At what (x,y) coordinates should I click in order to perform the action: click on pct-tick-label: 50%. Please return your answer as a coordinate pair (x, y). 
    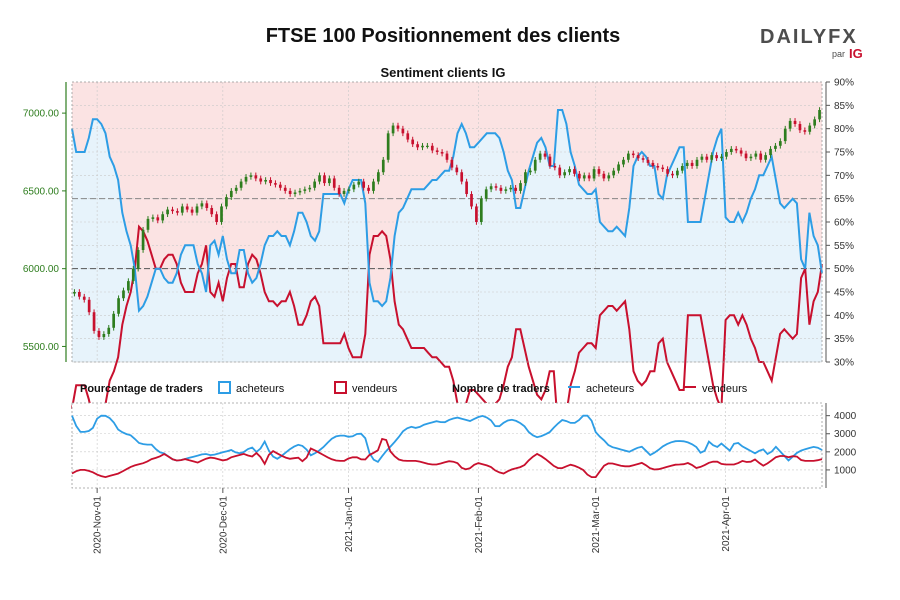
    Looking at the image, I should click on (844, 269).